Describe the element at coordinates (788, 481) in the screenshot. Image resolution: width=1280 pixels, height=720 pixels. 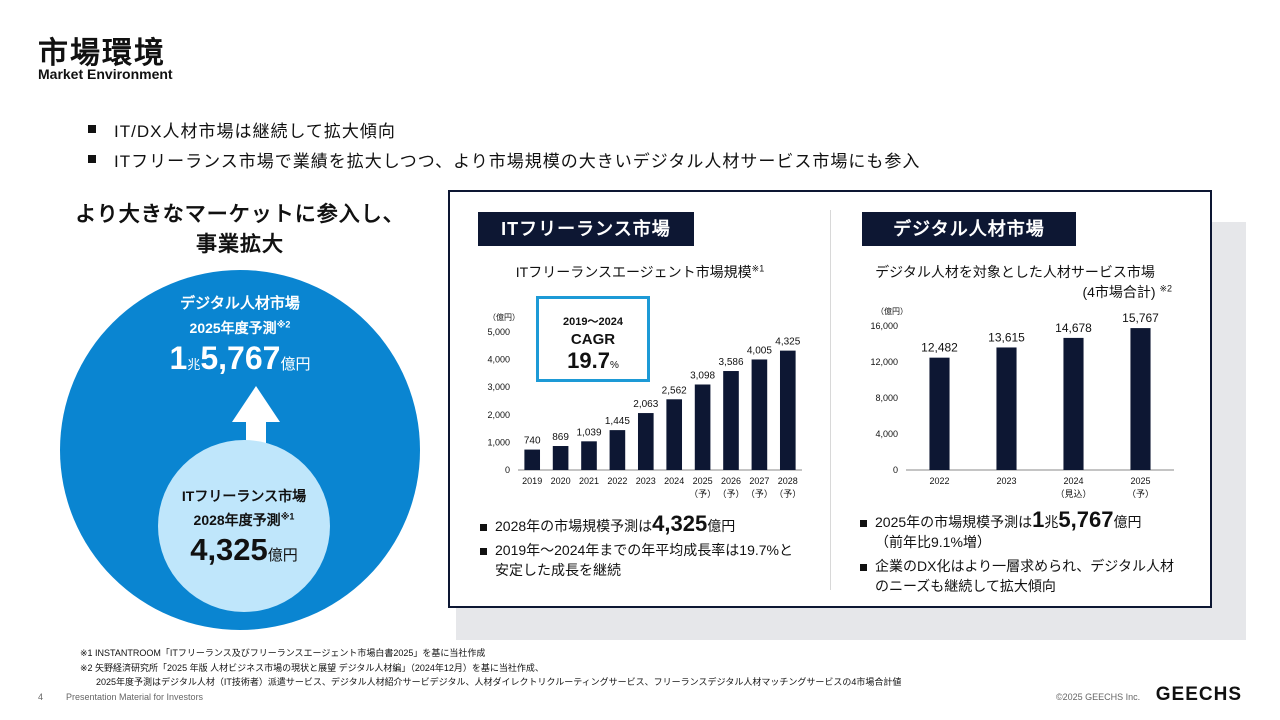
I see `x-tick-label: 2028` at that location.